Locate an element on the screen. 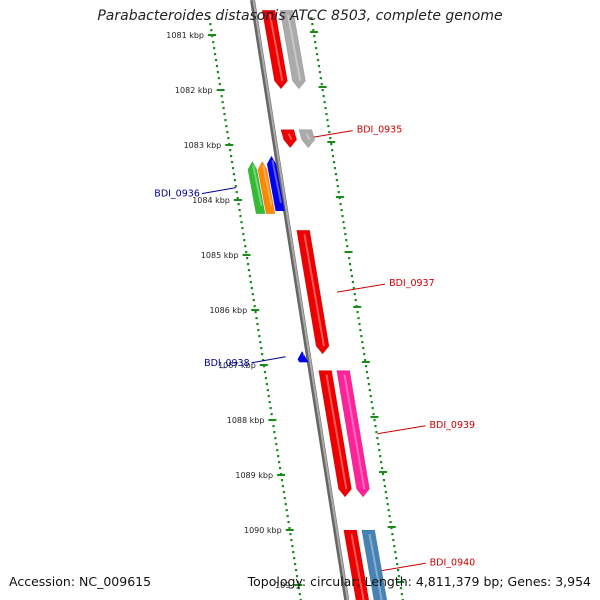 Image resolution: width=600 pixels, height=600 pixels. tick-label: 1086 kbp is located at coordinates (228, 310).